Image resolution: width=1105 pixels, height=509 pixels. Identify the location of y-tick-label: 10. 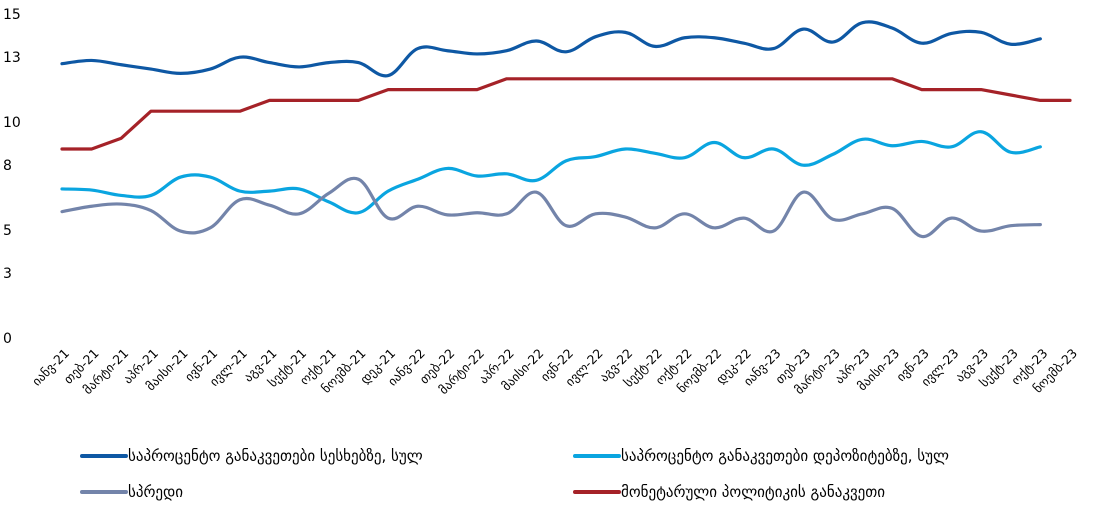
(12, 123).